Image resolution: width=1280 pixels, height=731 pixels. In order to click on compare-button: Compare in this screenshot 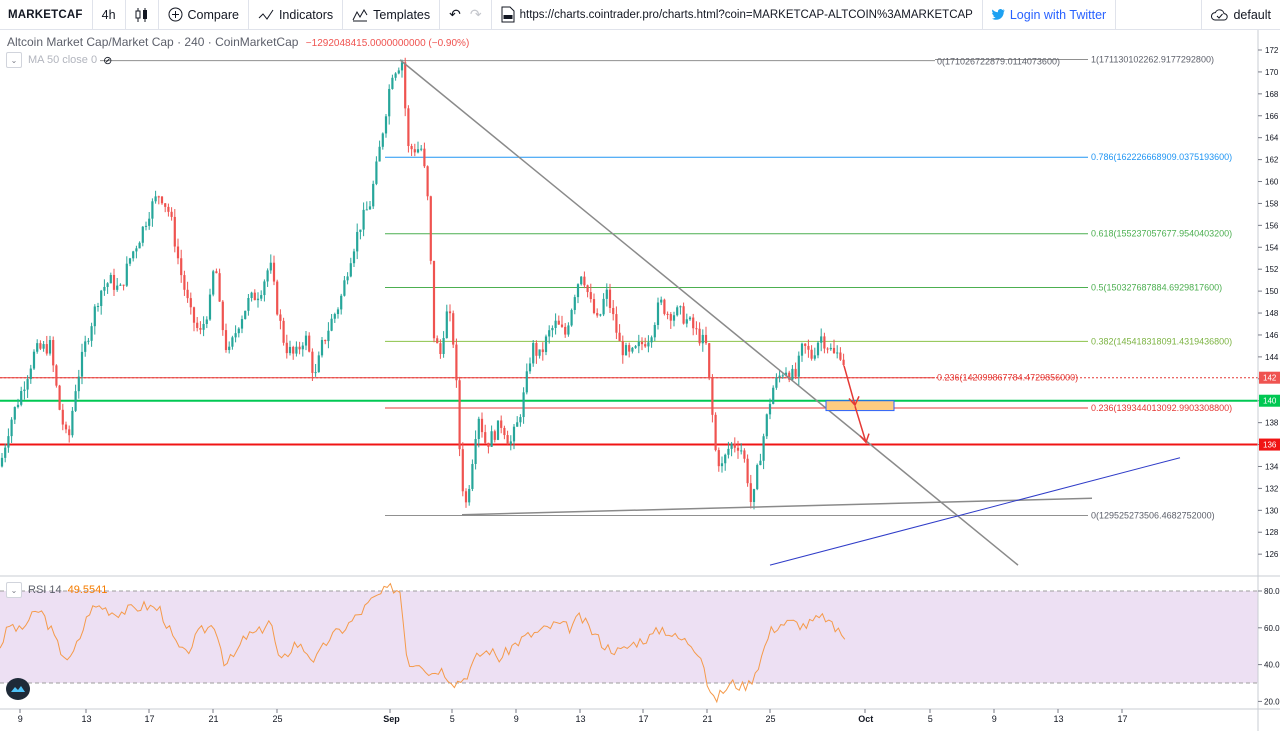, I will do `click(203, 14)`.